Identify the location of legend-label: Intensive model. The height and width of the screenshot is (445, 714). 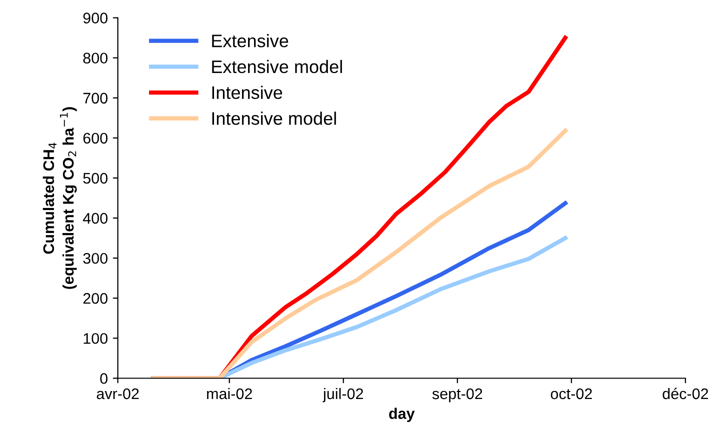
(274, 118).